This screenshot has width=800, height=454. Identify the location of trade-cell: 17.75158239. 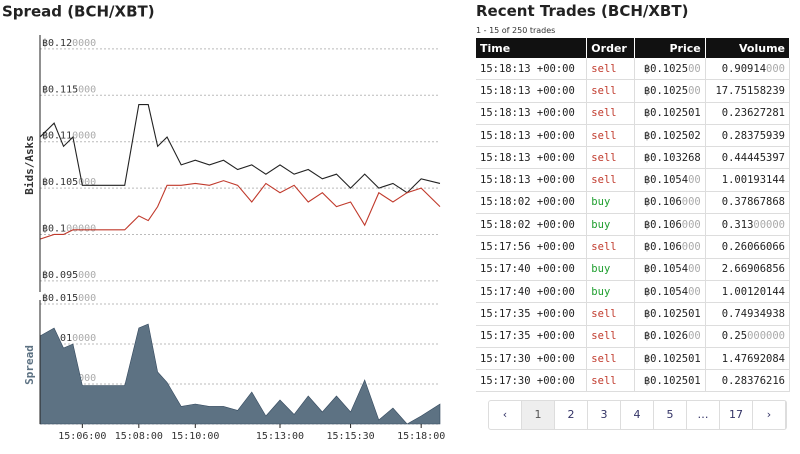
(748, 91).